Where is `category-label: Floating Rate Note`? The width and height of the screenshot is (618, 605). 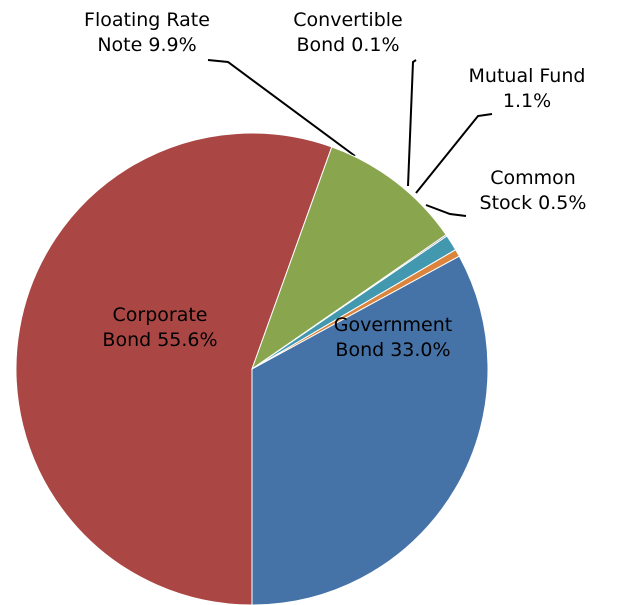 category-label: Floating Rate Note is located at coordinates (147, 32).